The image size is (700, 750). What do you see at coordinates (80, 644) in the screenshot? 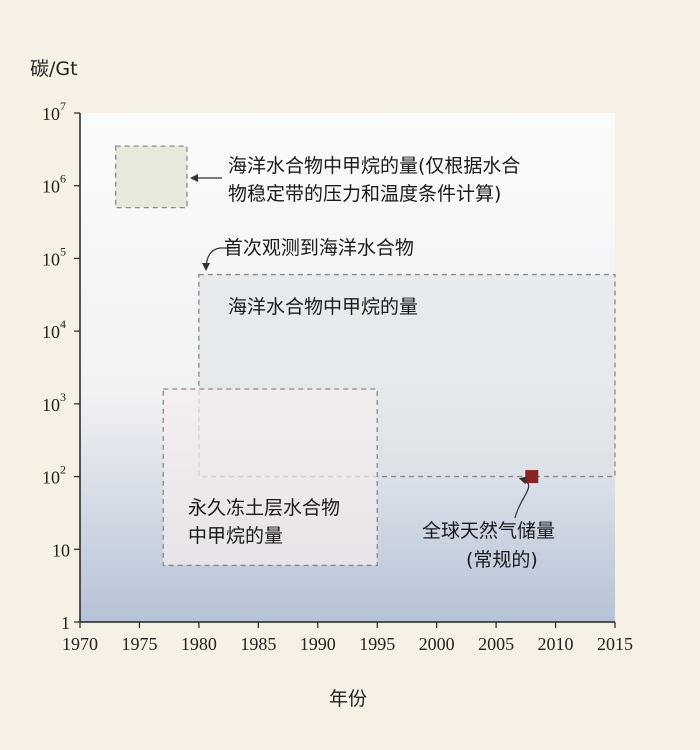
I see `x-tick-label: 1970` at bounding box center [80, 644].